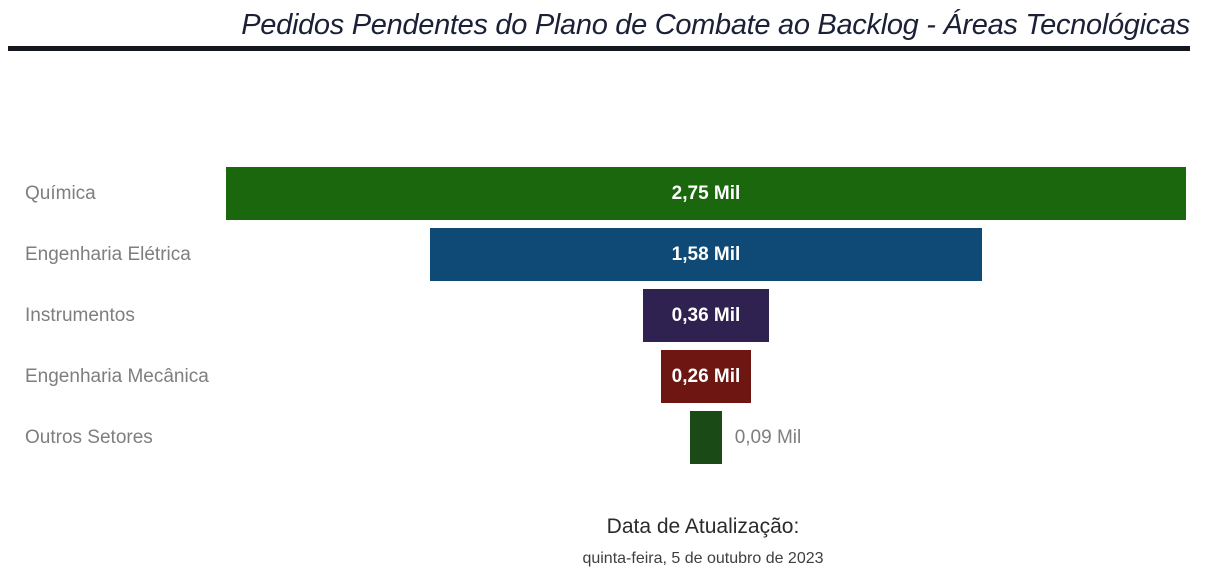  I want to click on category-label-quimica: Química, so click(60, 193).